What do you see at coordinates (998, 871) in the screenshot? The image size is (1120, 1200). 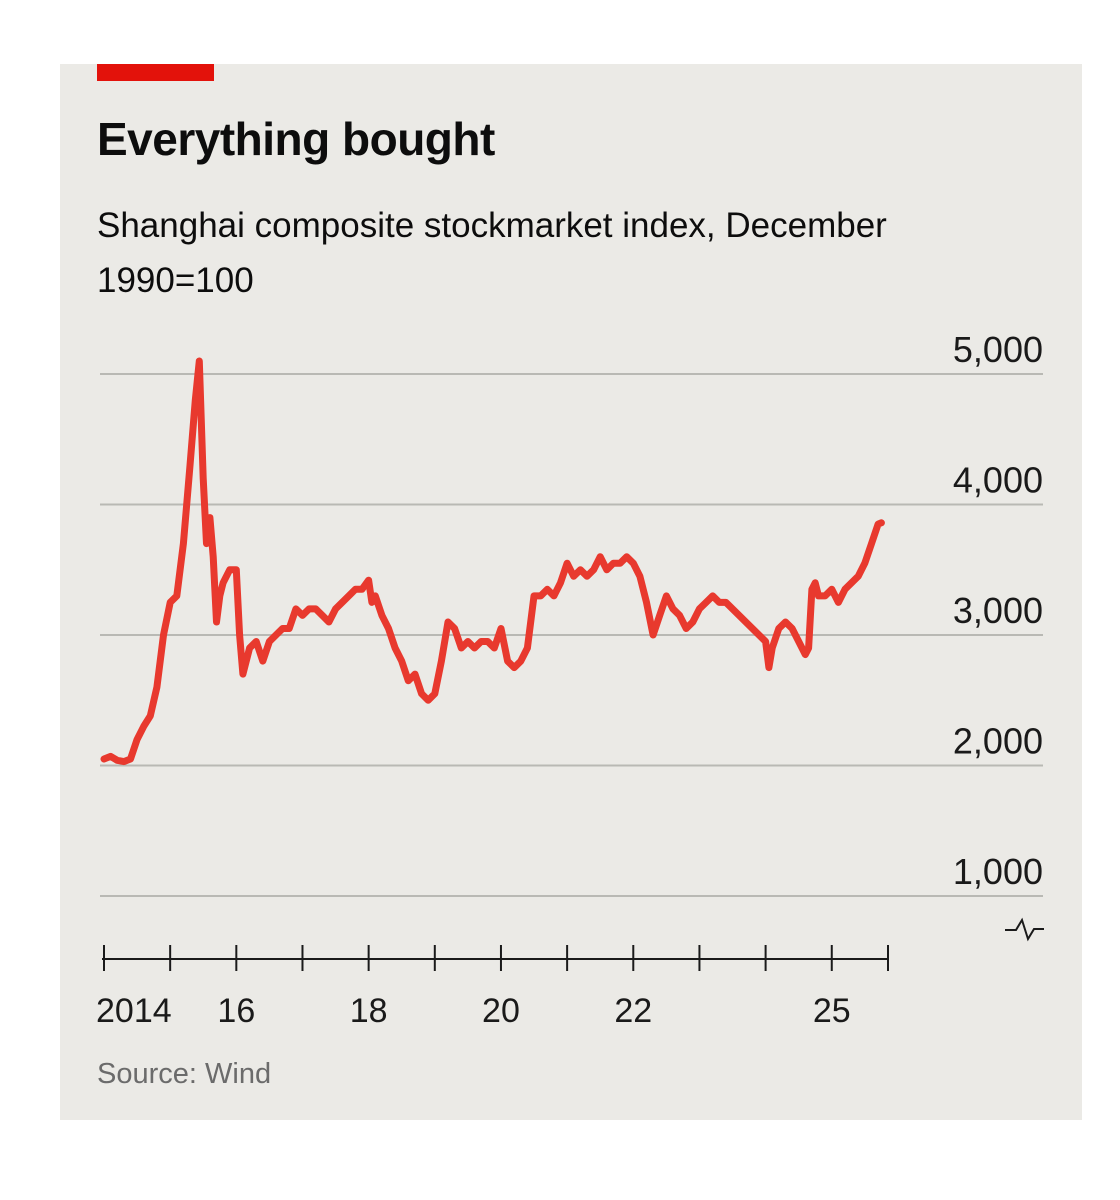 I see `y-tick-label-1000: 1,000` at bounding box center [998, 871].